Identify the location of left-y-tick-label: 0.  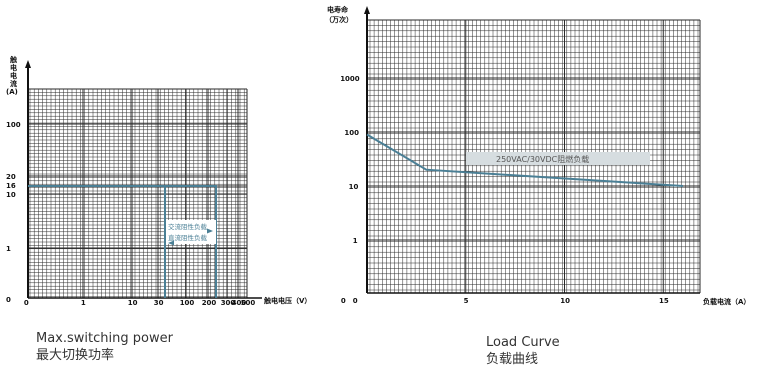
(8, 300).